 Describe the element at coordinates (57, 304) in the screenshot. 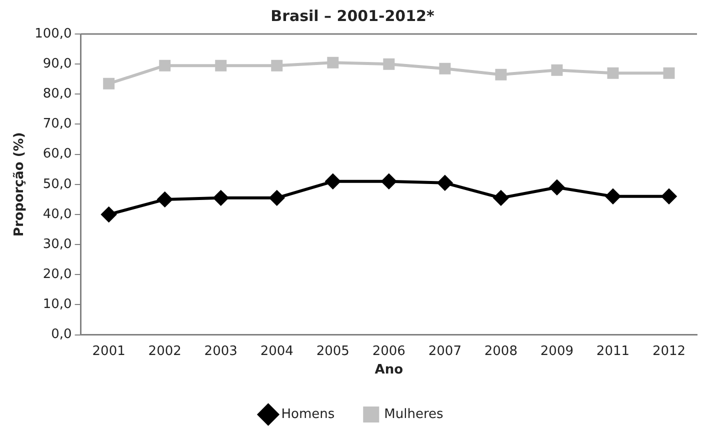

I see `y-tick-label: 10,0` at that location.